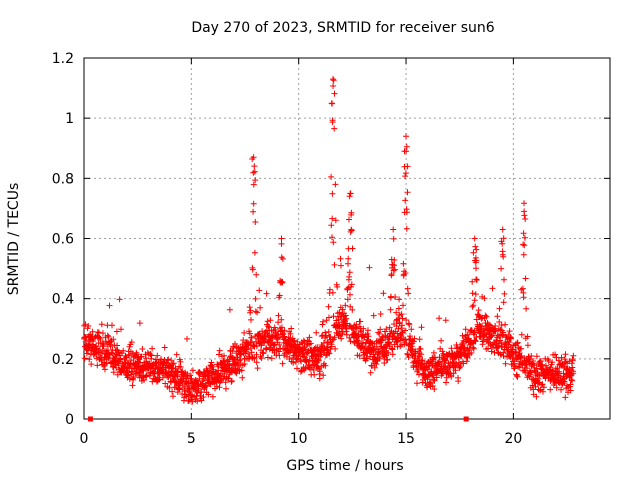  I want to click on x-tick-label: 0, so click(84, 439).